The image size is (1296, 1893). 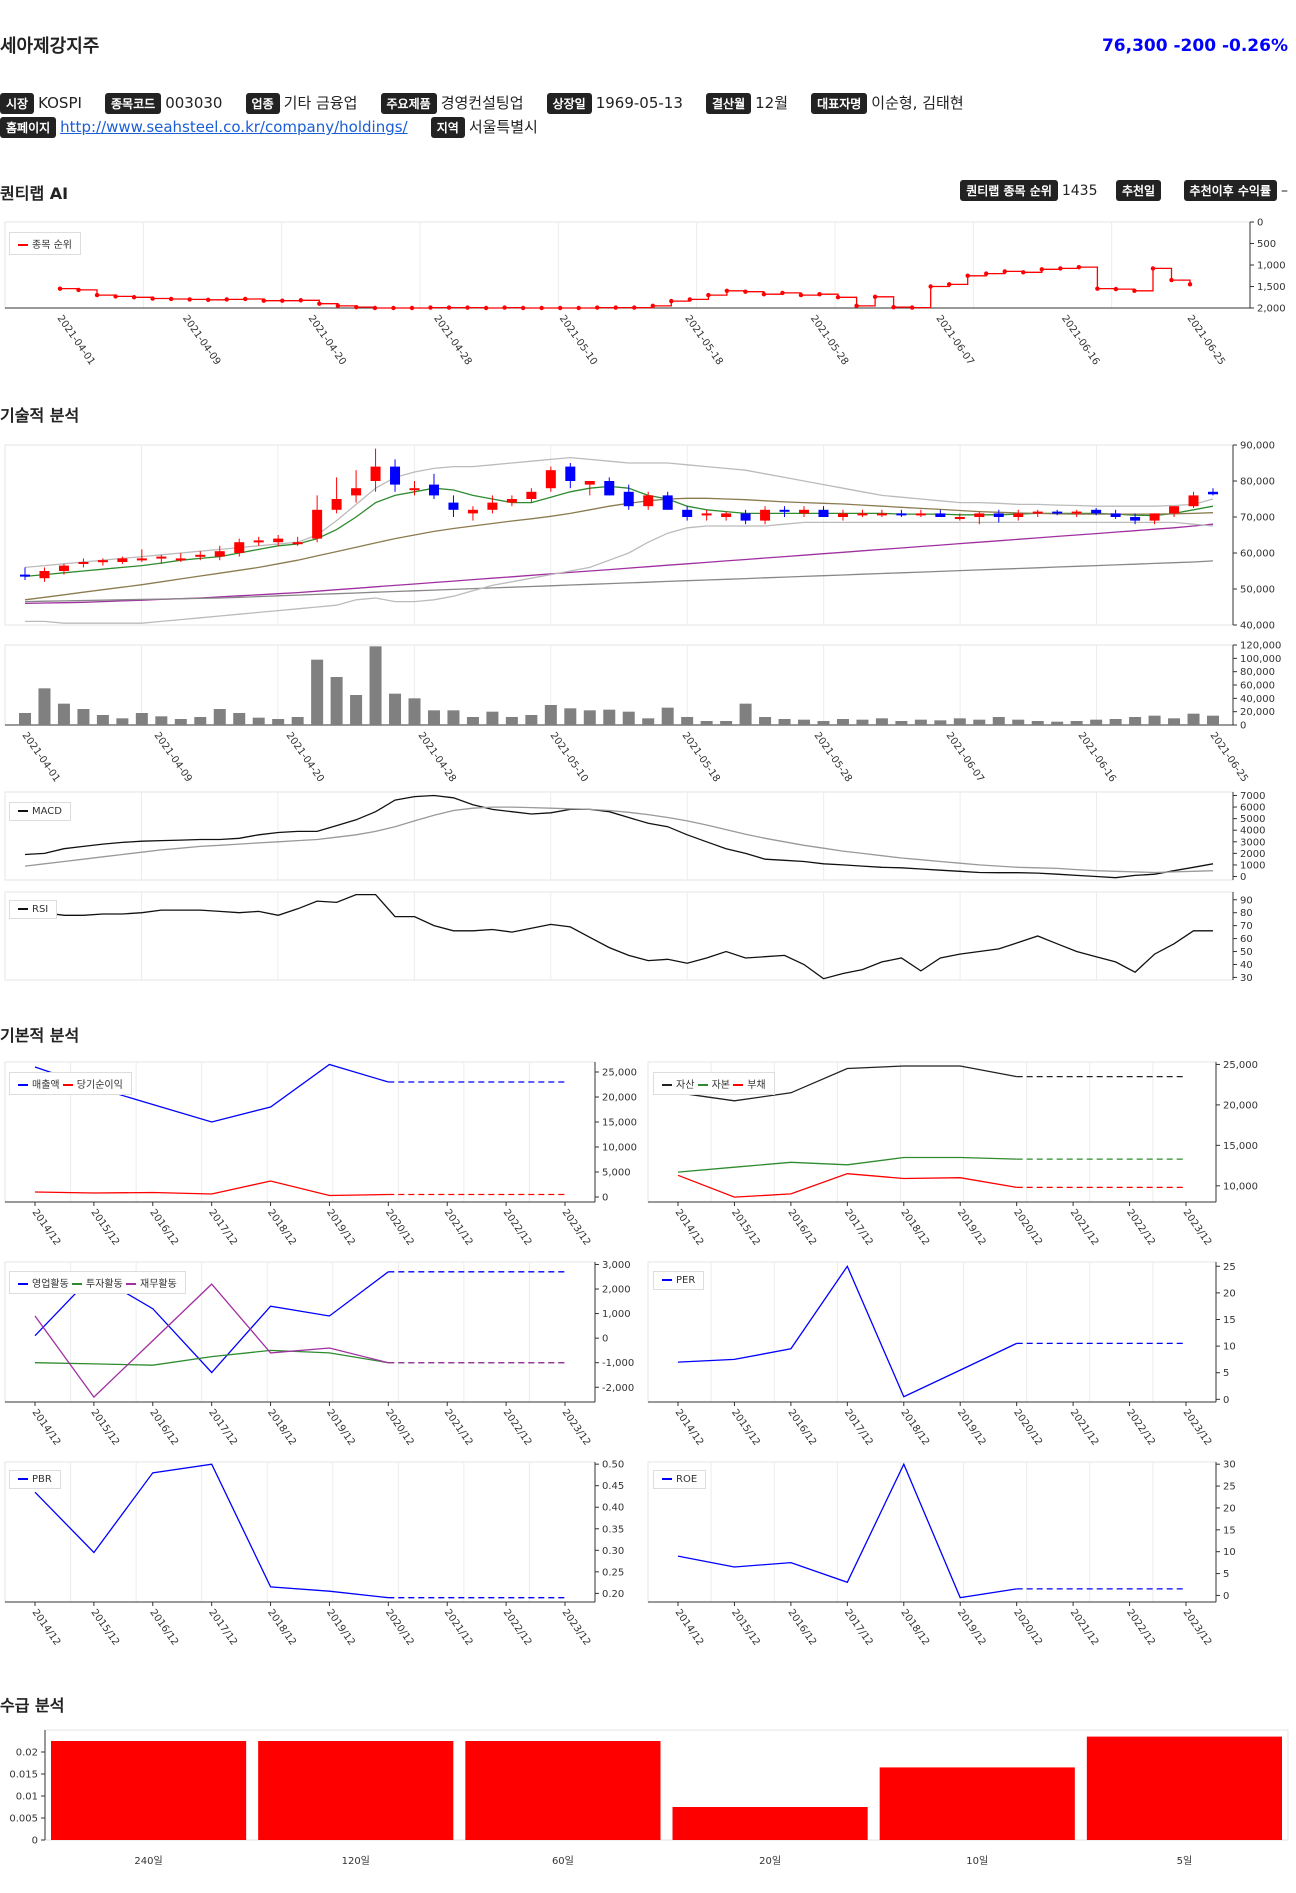 I want to click on y-tick-label: 5,000, so click(x=616, y=1173).